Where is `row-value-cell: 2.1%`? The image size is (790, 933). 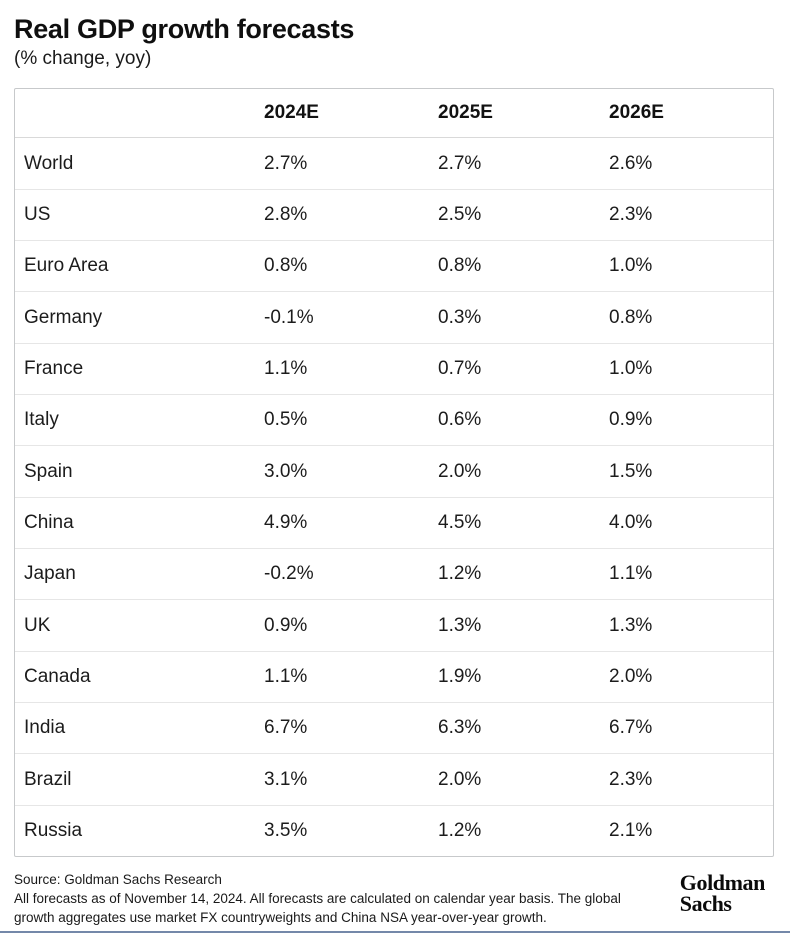 row-value-cell: 2.1% is located at coordinates (631, 830).